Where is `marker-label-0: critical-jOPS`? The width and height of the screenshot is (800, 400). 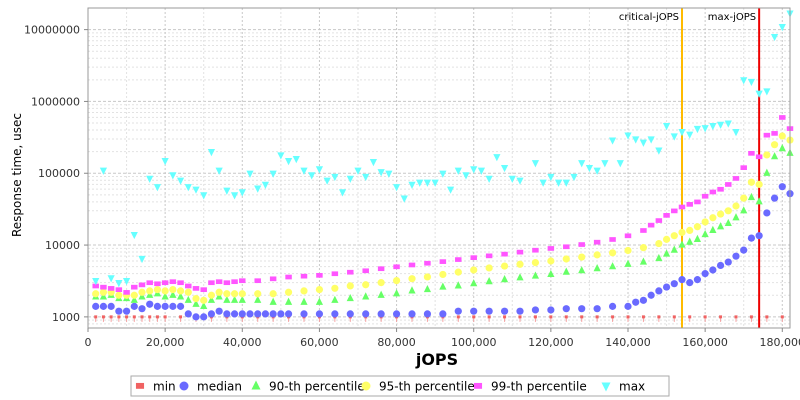 marker-label-0: critical-jOPS is located at coordinates (649, 17).